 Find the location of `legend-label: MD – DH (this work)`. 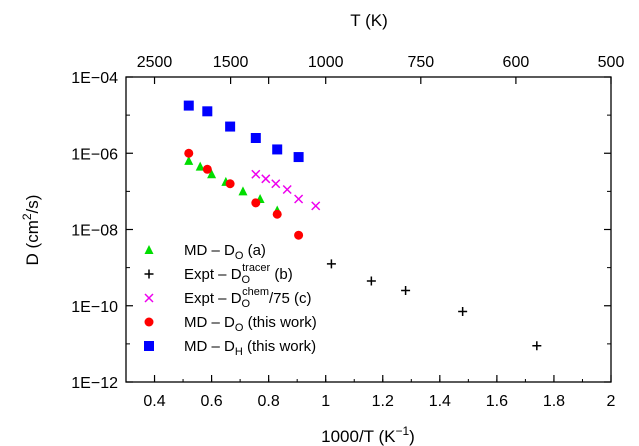

legend-label: MD – DH (this work) is located at coordinates (250, 348).